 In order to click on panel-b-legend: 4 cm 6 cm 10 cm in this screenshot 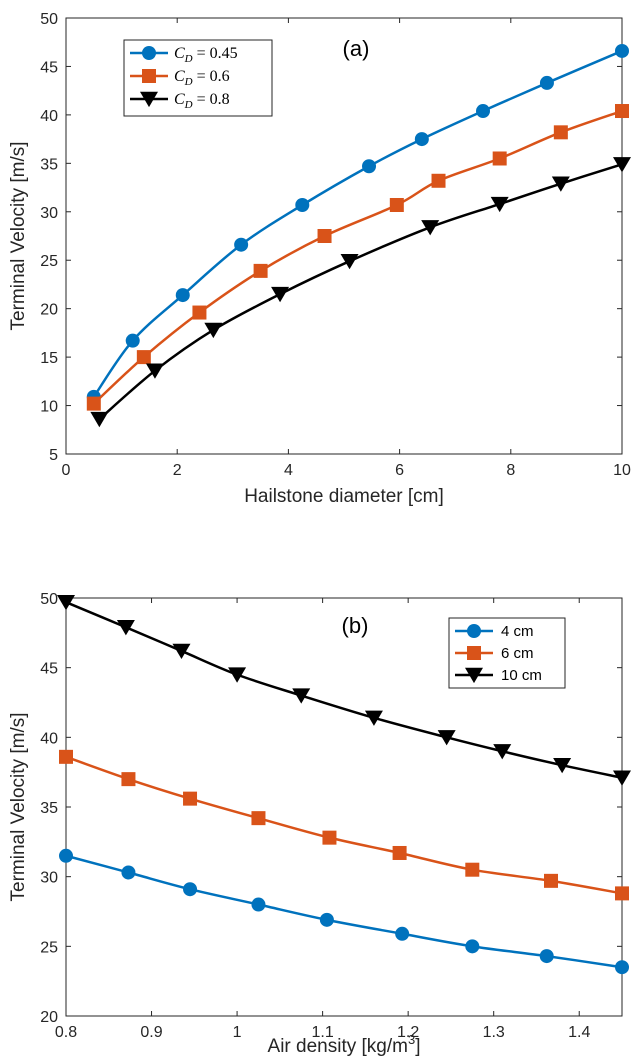, I will do `click(507, 653)`.